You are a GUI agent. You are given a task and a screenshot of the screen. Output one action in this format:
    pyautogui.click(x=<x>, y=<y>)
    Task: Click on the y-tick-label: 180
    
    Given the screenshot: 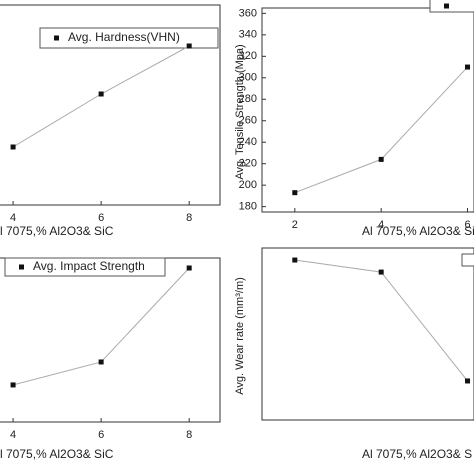 What is the action you would take?
    pyautogui.click(x=248, y=207)
    